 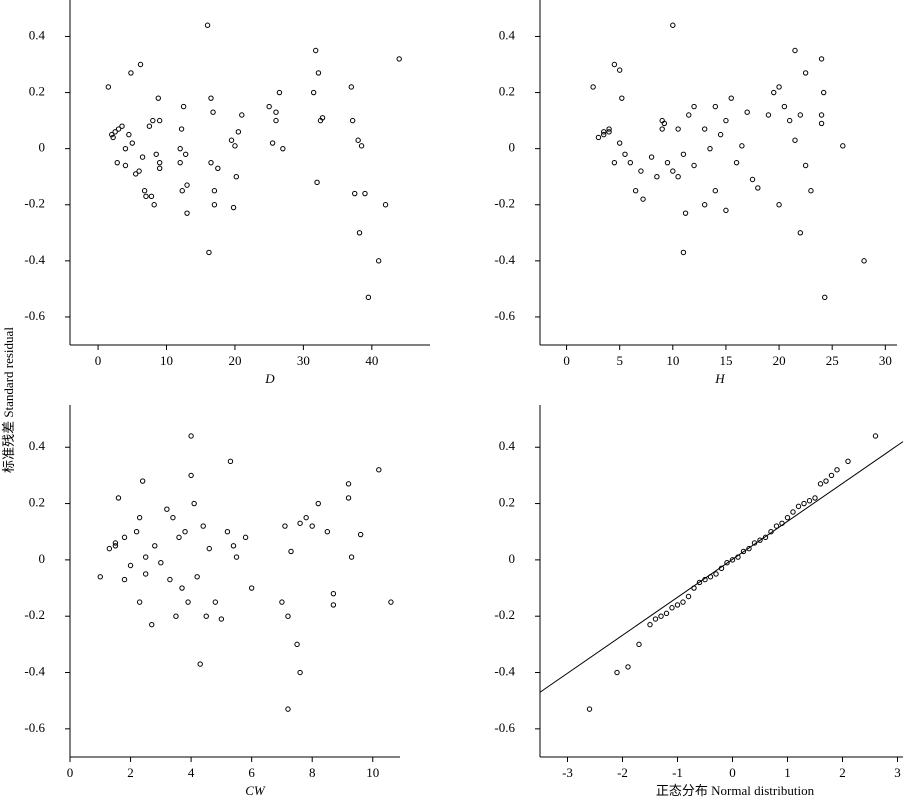 I want to click on x-tick-label: 0, so click(x=98, y=360).